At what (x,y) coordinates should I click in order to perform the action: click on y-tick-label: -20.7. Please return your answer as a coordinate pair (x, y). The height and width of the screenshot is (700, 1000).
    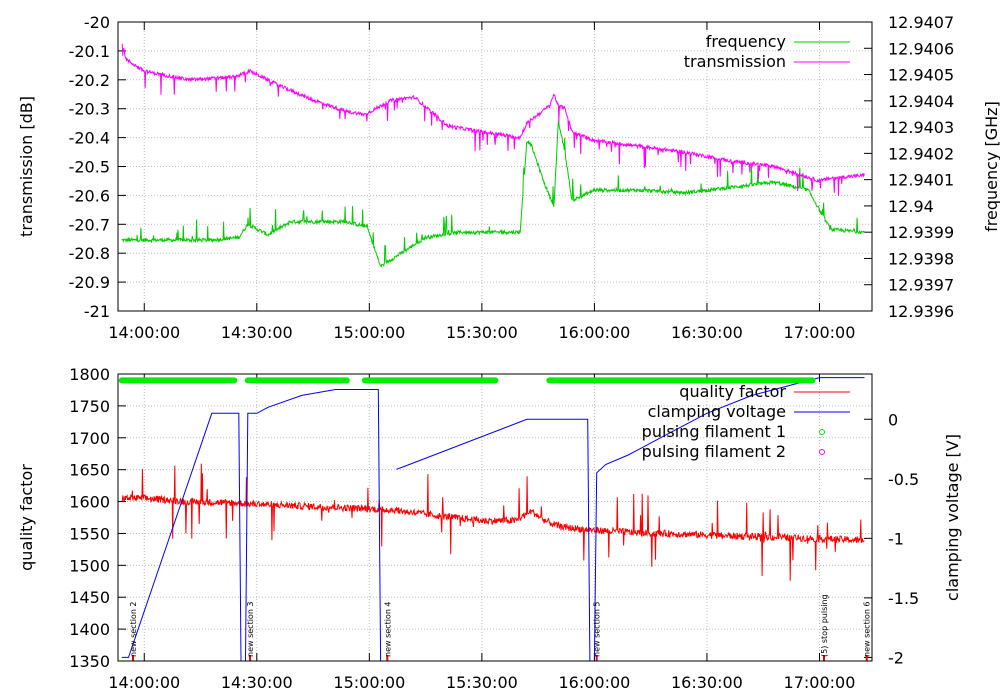
    Looking at the image, I should click on (89, 224).